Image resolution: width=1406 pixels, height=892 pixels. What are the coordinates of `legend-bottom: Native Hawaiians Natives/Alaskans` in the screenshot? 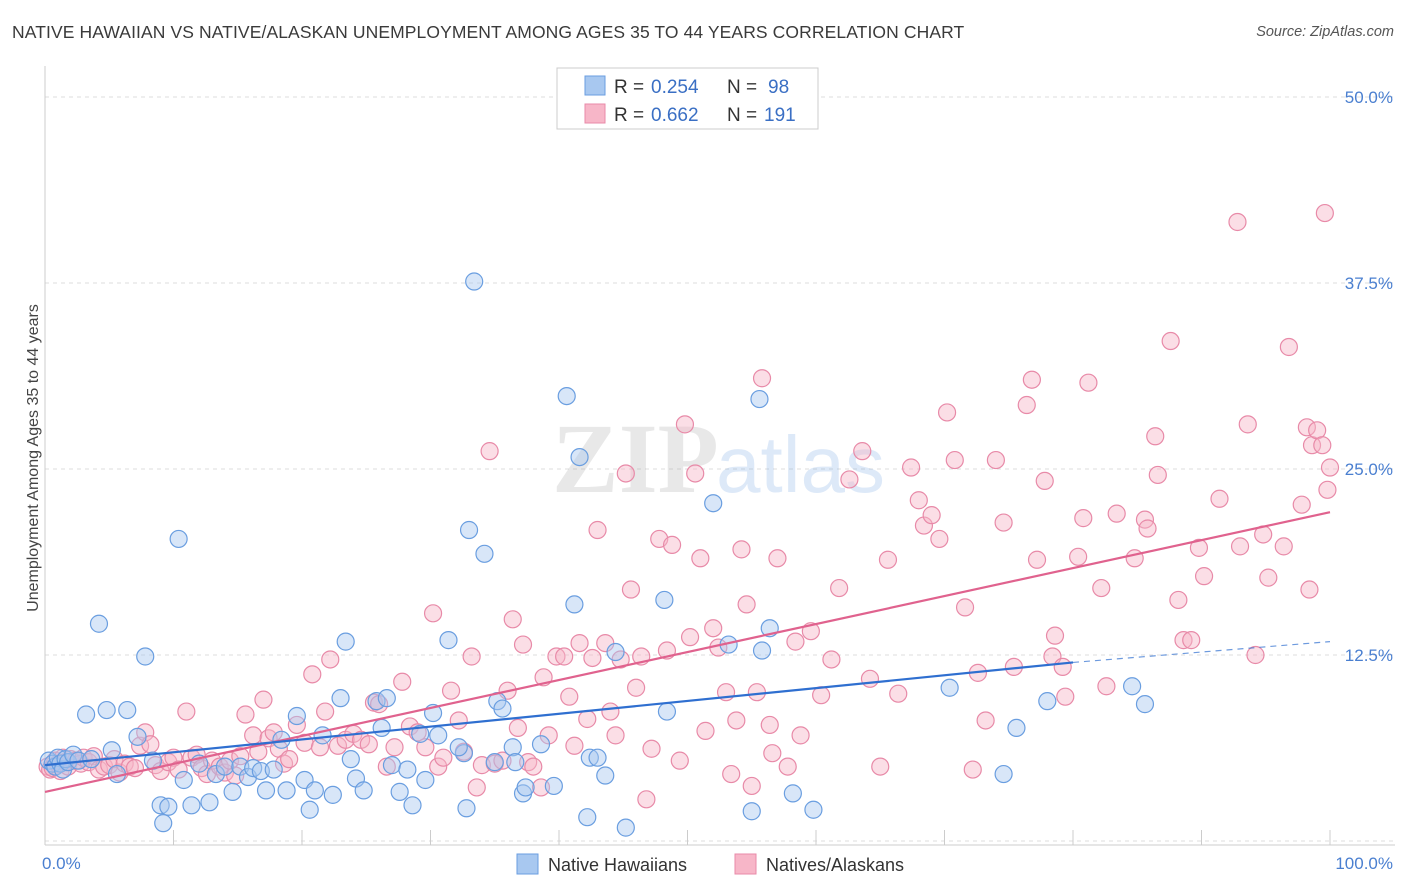 It's located at (710, 864).